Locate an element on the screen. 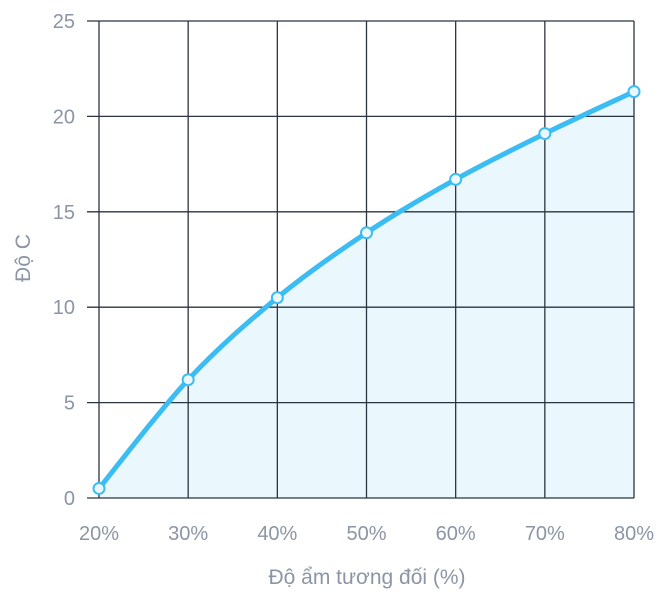 The image size is (666, 600). x-tick-label: 30% is located at coordinates (188, 534).